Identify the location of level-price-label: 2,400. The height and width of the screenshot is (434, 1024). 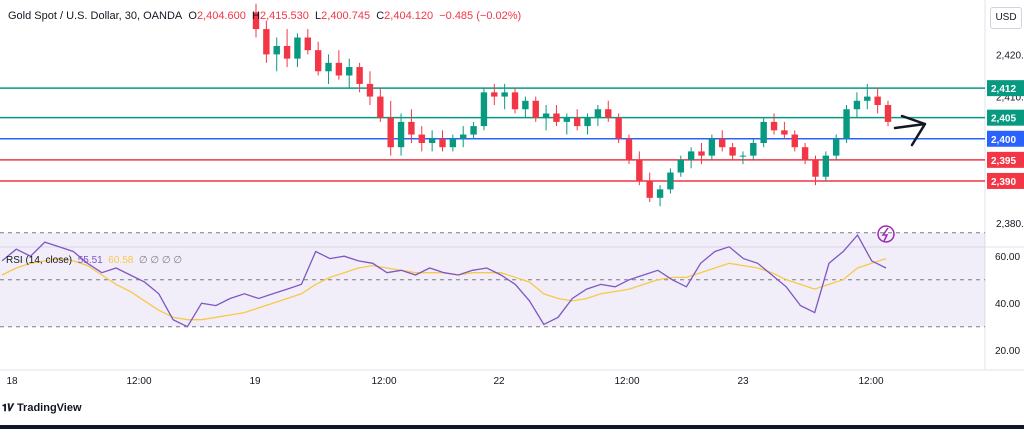
(1003, 140).